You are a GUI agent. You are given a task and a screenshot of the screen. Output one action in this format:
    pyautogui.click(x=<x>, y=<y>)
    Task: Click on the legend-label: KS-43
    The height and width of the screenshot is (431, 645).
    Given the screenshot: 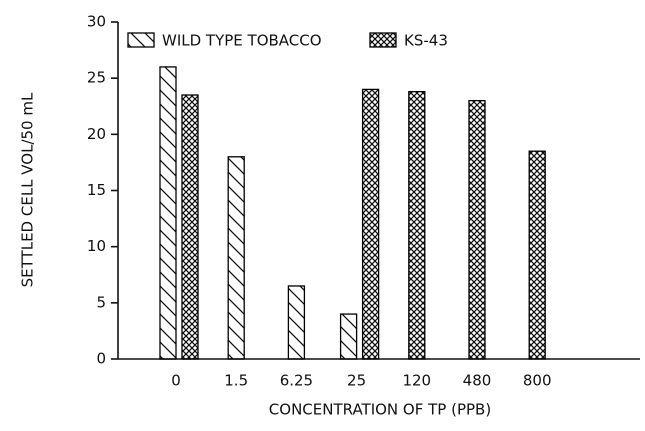 What is the action you would take?
    pyautogui.click(x=426, y=41)
    